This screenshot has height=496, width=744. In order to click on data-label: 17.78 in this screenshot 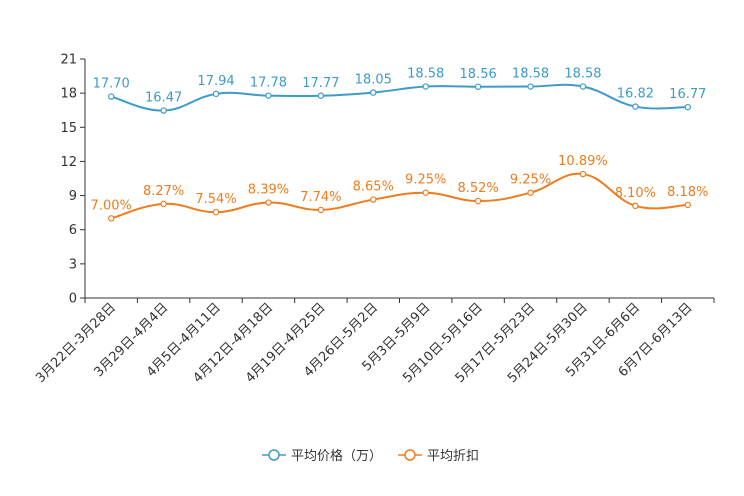, I will do `click(268, 83)`.